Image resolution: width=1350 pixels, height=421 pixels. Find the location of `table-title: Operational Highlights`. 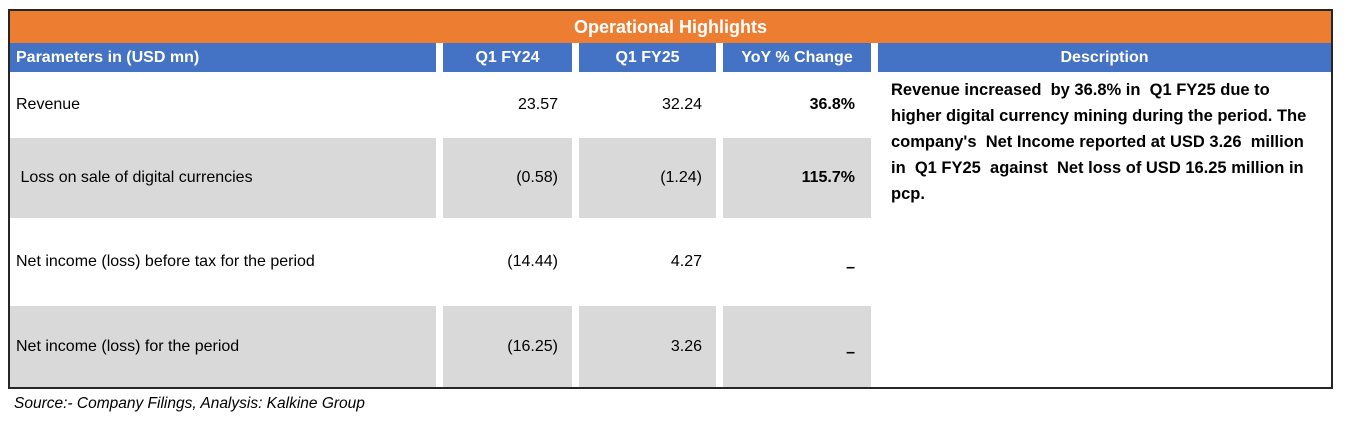

table-title: Operational Highlights is located at coordinates (670, 27).